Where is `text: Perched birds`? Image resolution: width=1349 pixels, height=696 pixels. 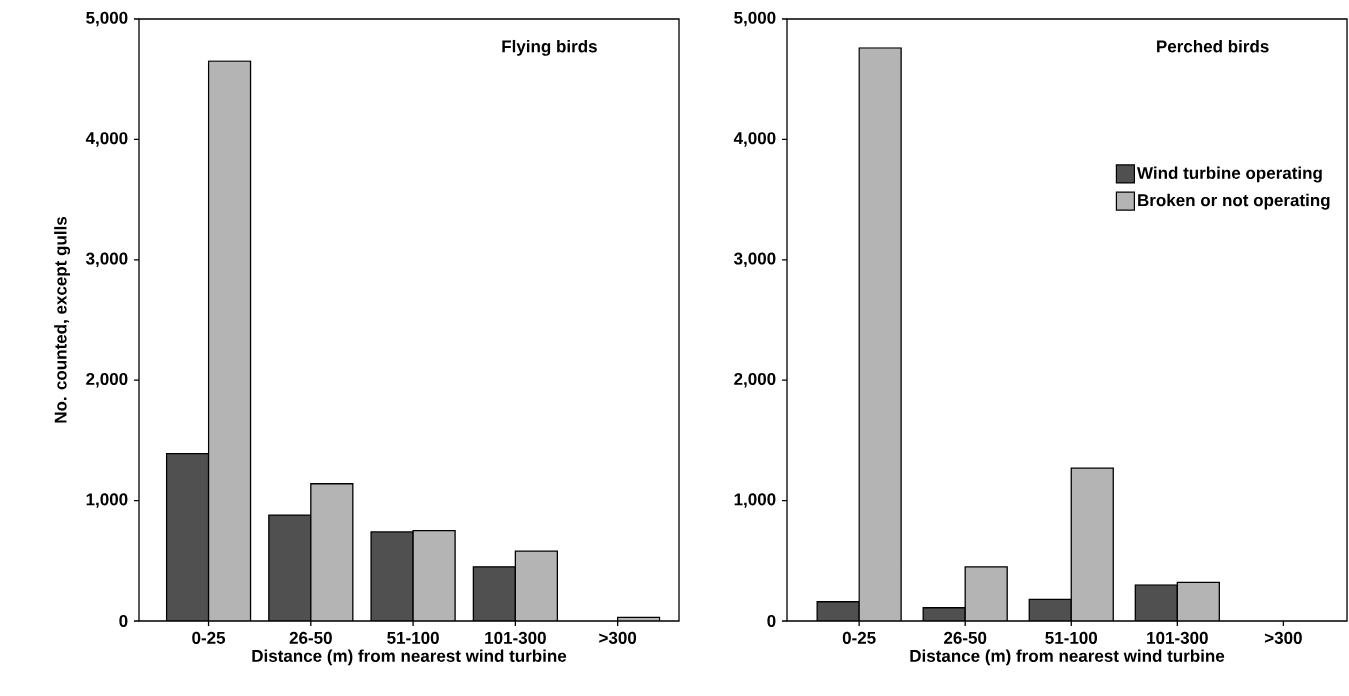
text: Perched birds is located at coordinates (1213, 46).